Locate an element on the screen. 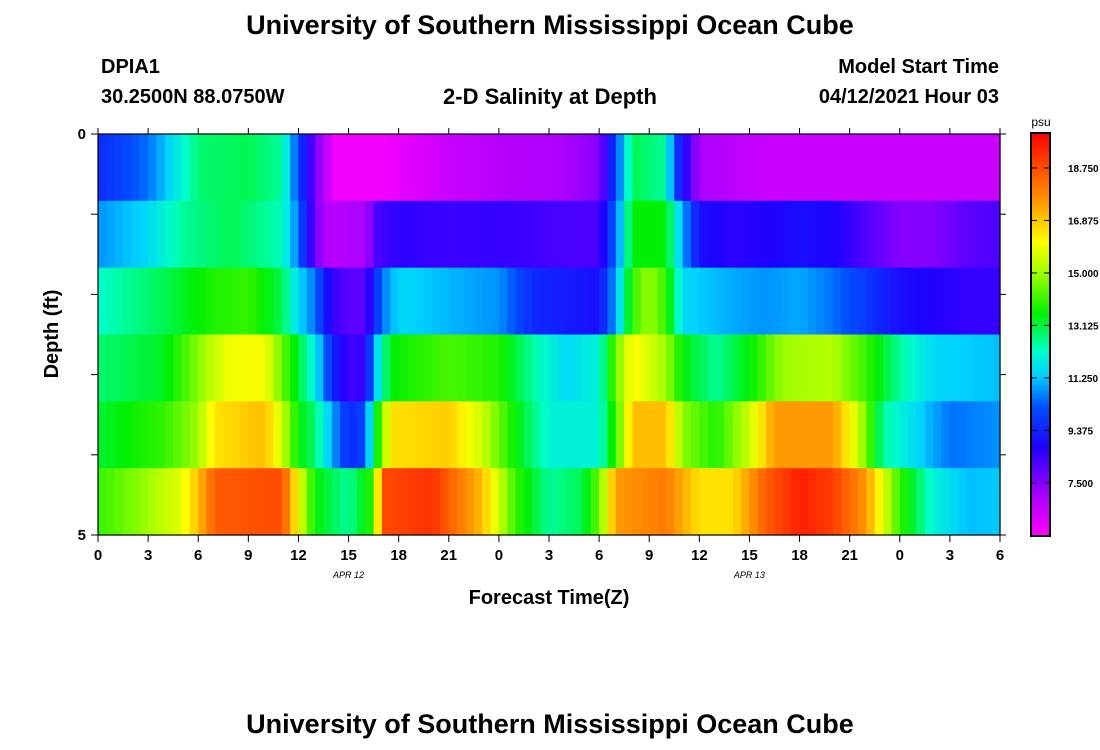 The image size is (1100, 750). depth-band is located at coordinates (549, 502).